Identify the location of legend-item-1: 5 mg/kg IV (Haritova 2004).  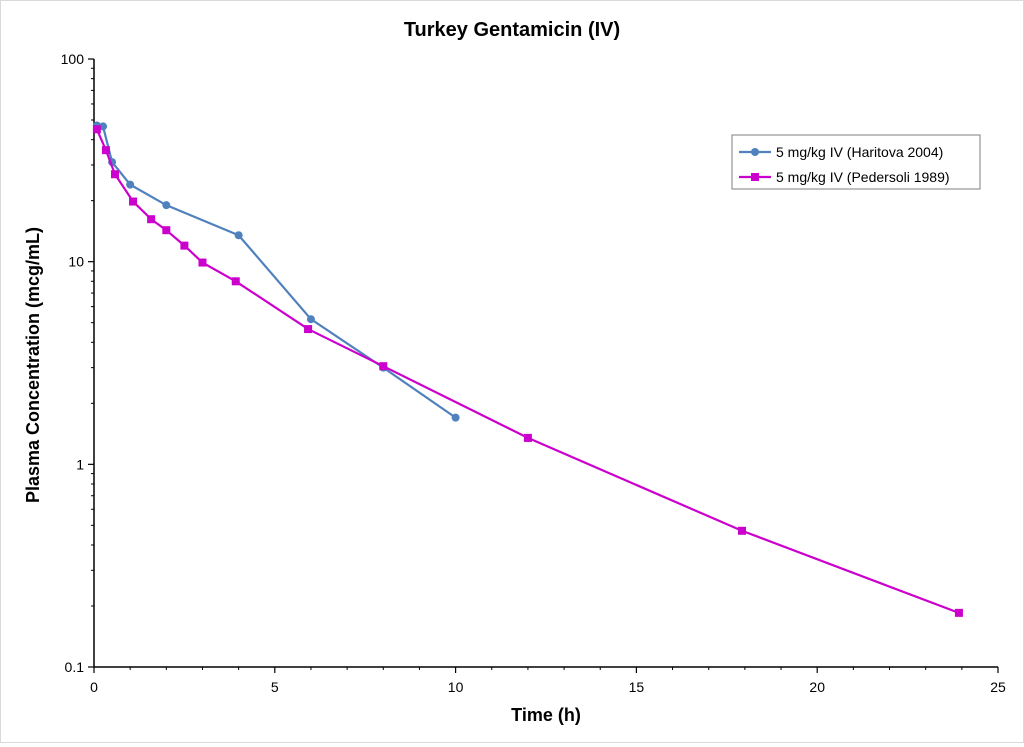
(841, 152).